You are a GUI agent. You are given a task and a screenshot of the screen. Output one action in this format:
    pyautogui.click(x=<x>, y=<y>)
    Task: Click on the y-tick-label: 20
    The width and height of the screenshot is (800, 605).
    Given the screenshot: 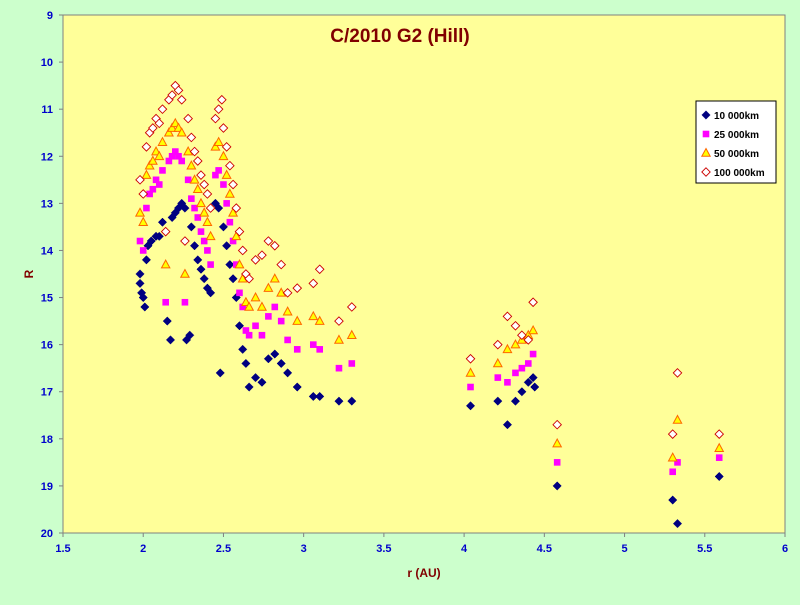 What is the action you would take?
    pyautogui.click(x=47, y=534)
    